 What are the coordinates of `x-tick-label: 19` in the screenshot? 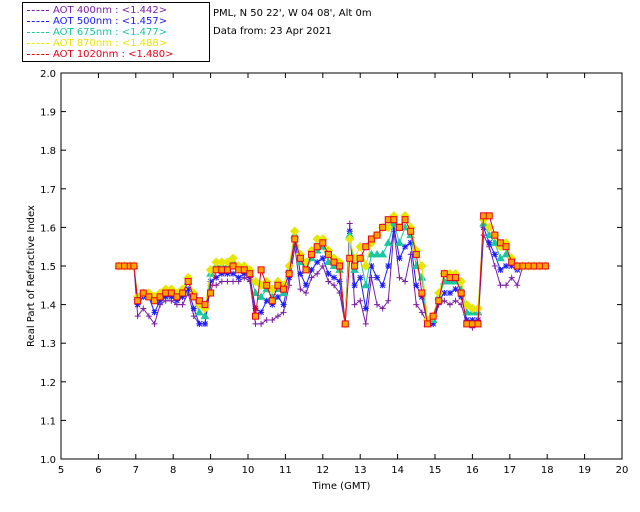 It's located at (584, 470).